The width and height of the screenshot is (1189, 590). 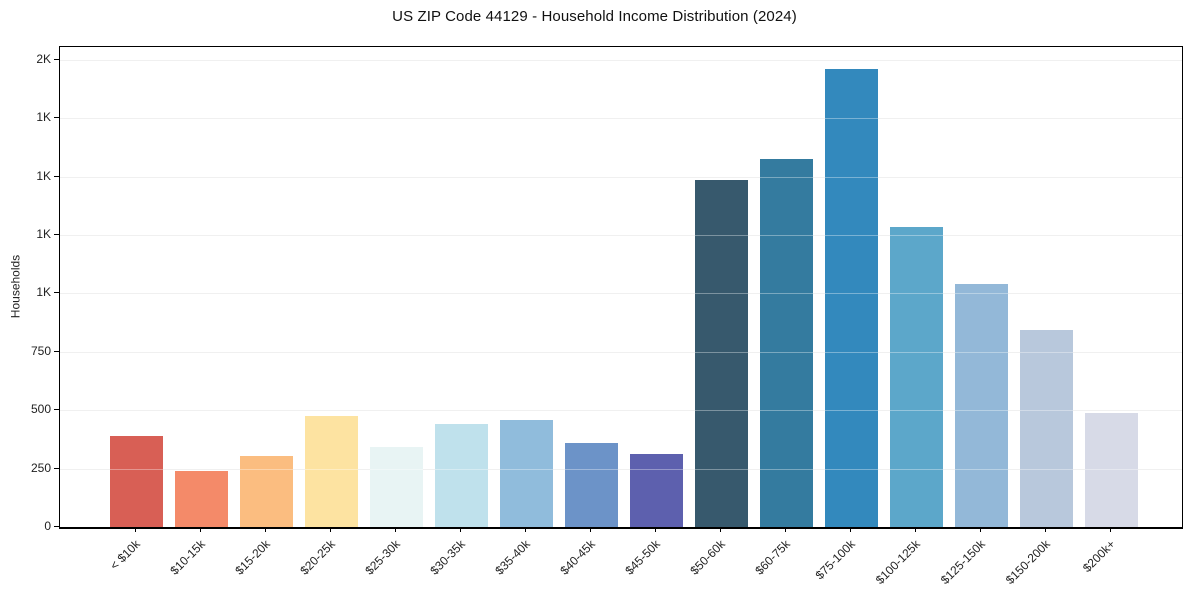 What do you see at coordinates (43, 58) in the screenshot?
I see `y-tick-label: 2K` at bounding box center [43, 58].